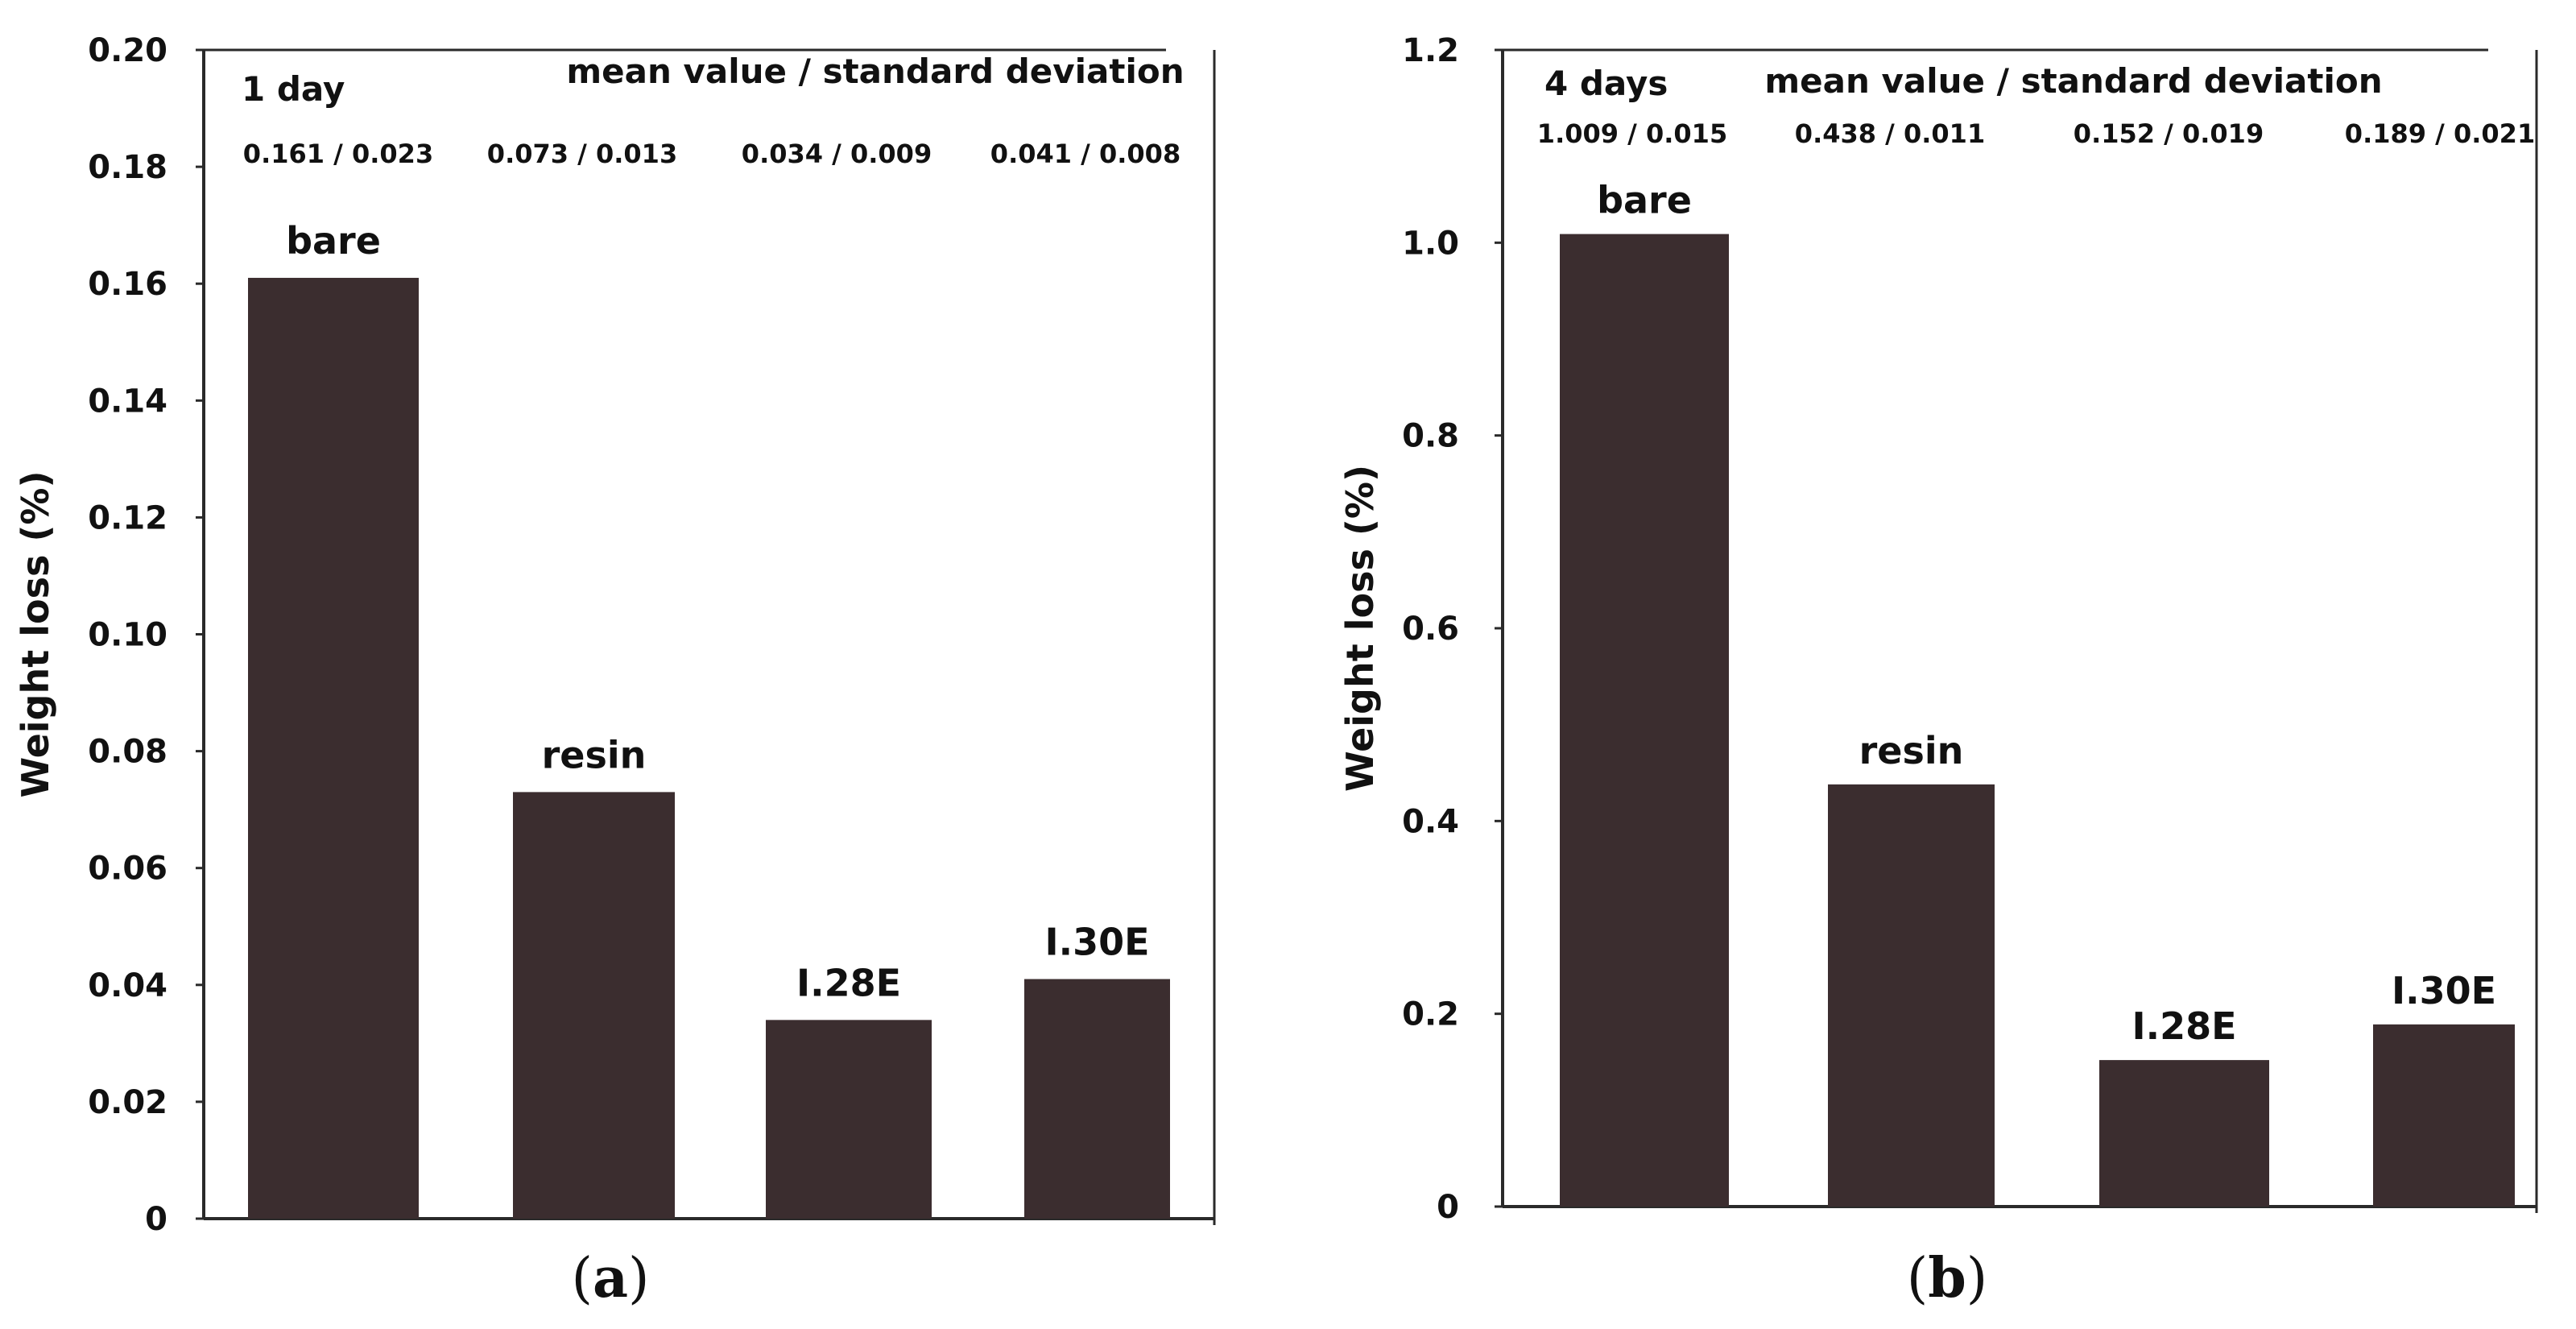 The width and height of the screenshot is (2576, 1329). What do you see at coordinates (1430, 436) in the screenshot?
I see `y-tick-label: 0.8` at bounding box center [1430, 436].